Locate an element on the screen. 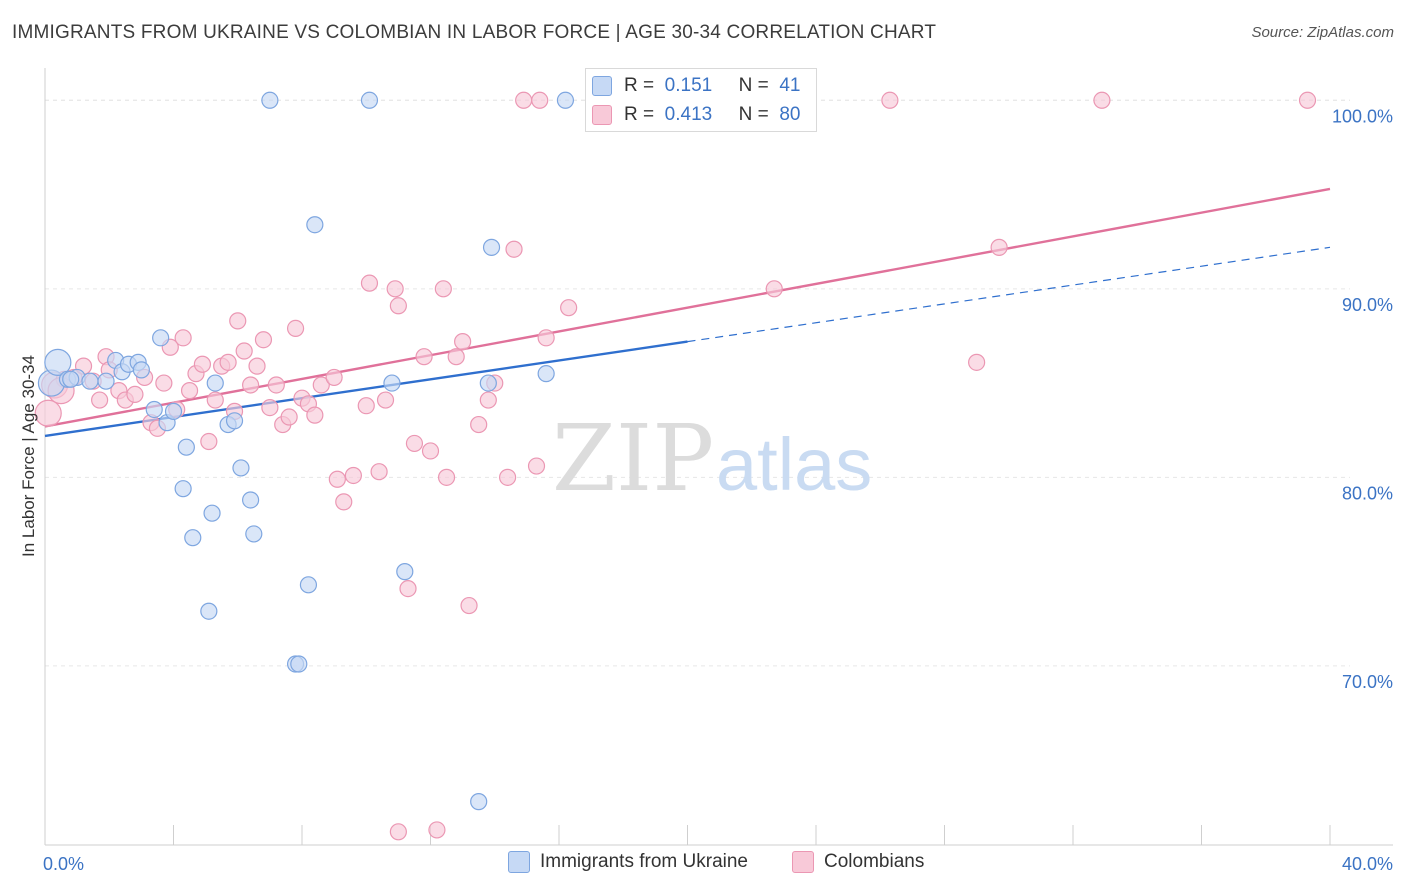  y-tick-label: 80.0% is located at coordinates (1367, 493).